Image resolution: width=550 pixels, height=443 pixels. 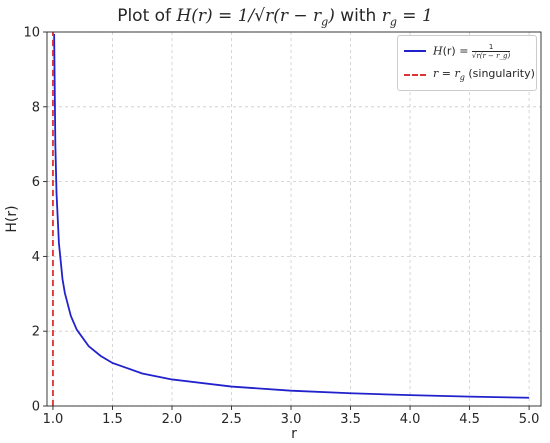 What do you see at coordinates (36, 182) in the screenshot?
I see `y-tick-label: 6` at bounding box center [36, 182].